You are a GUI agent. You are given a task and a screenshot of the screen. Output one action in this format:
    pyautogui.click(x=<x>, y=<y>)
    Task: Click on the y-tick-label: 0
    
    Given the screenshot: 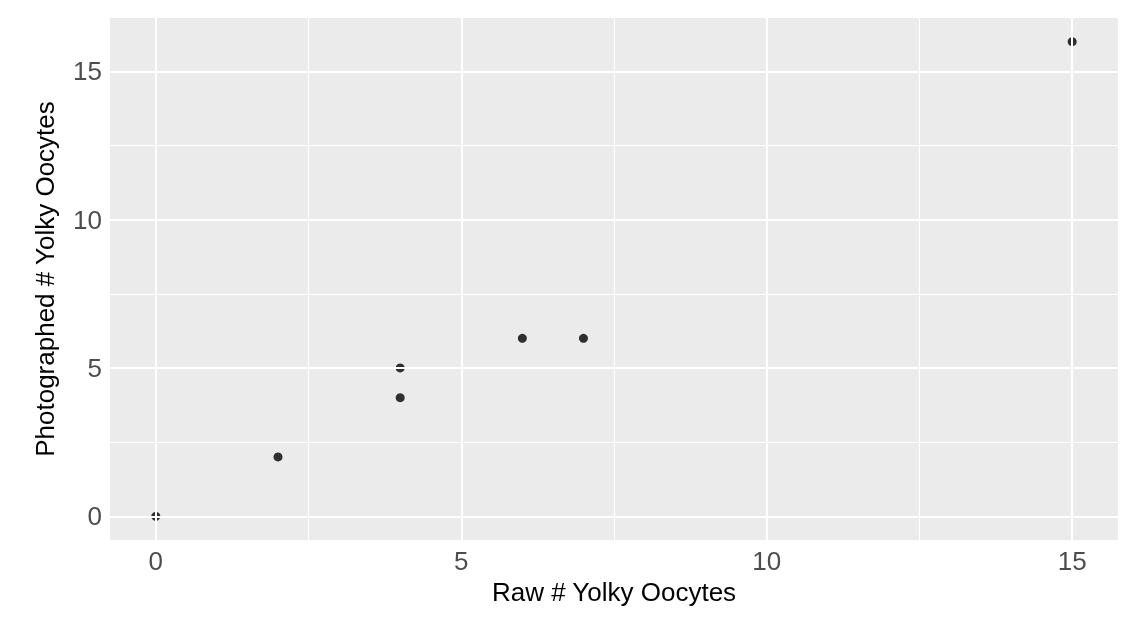 What is the action you would take?
    pyautogui.click(x=94, y=516)
    